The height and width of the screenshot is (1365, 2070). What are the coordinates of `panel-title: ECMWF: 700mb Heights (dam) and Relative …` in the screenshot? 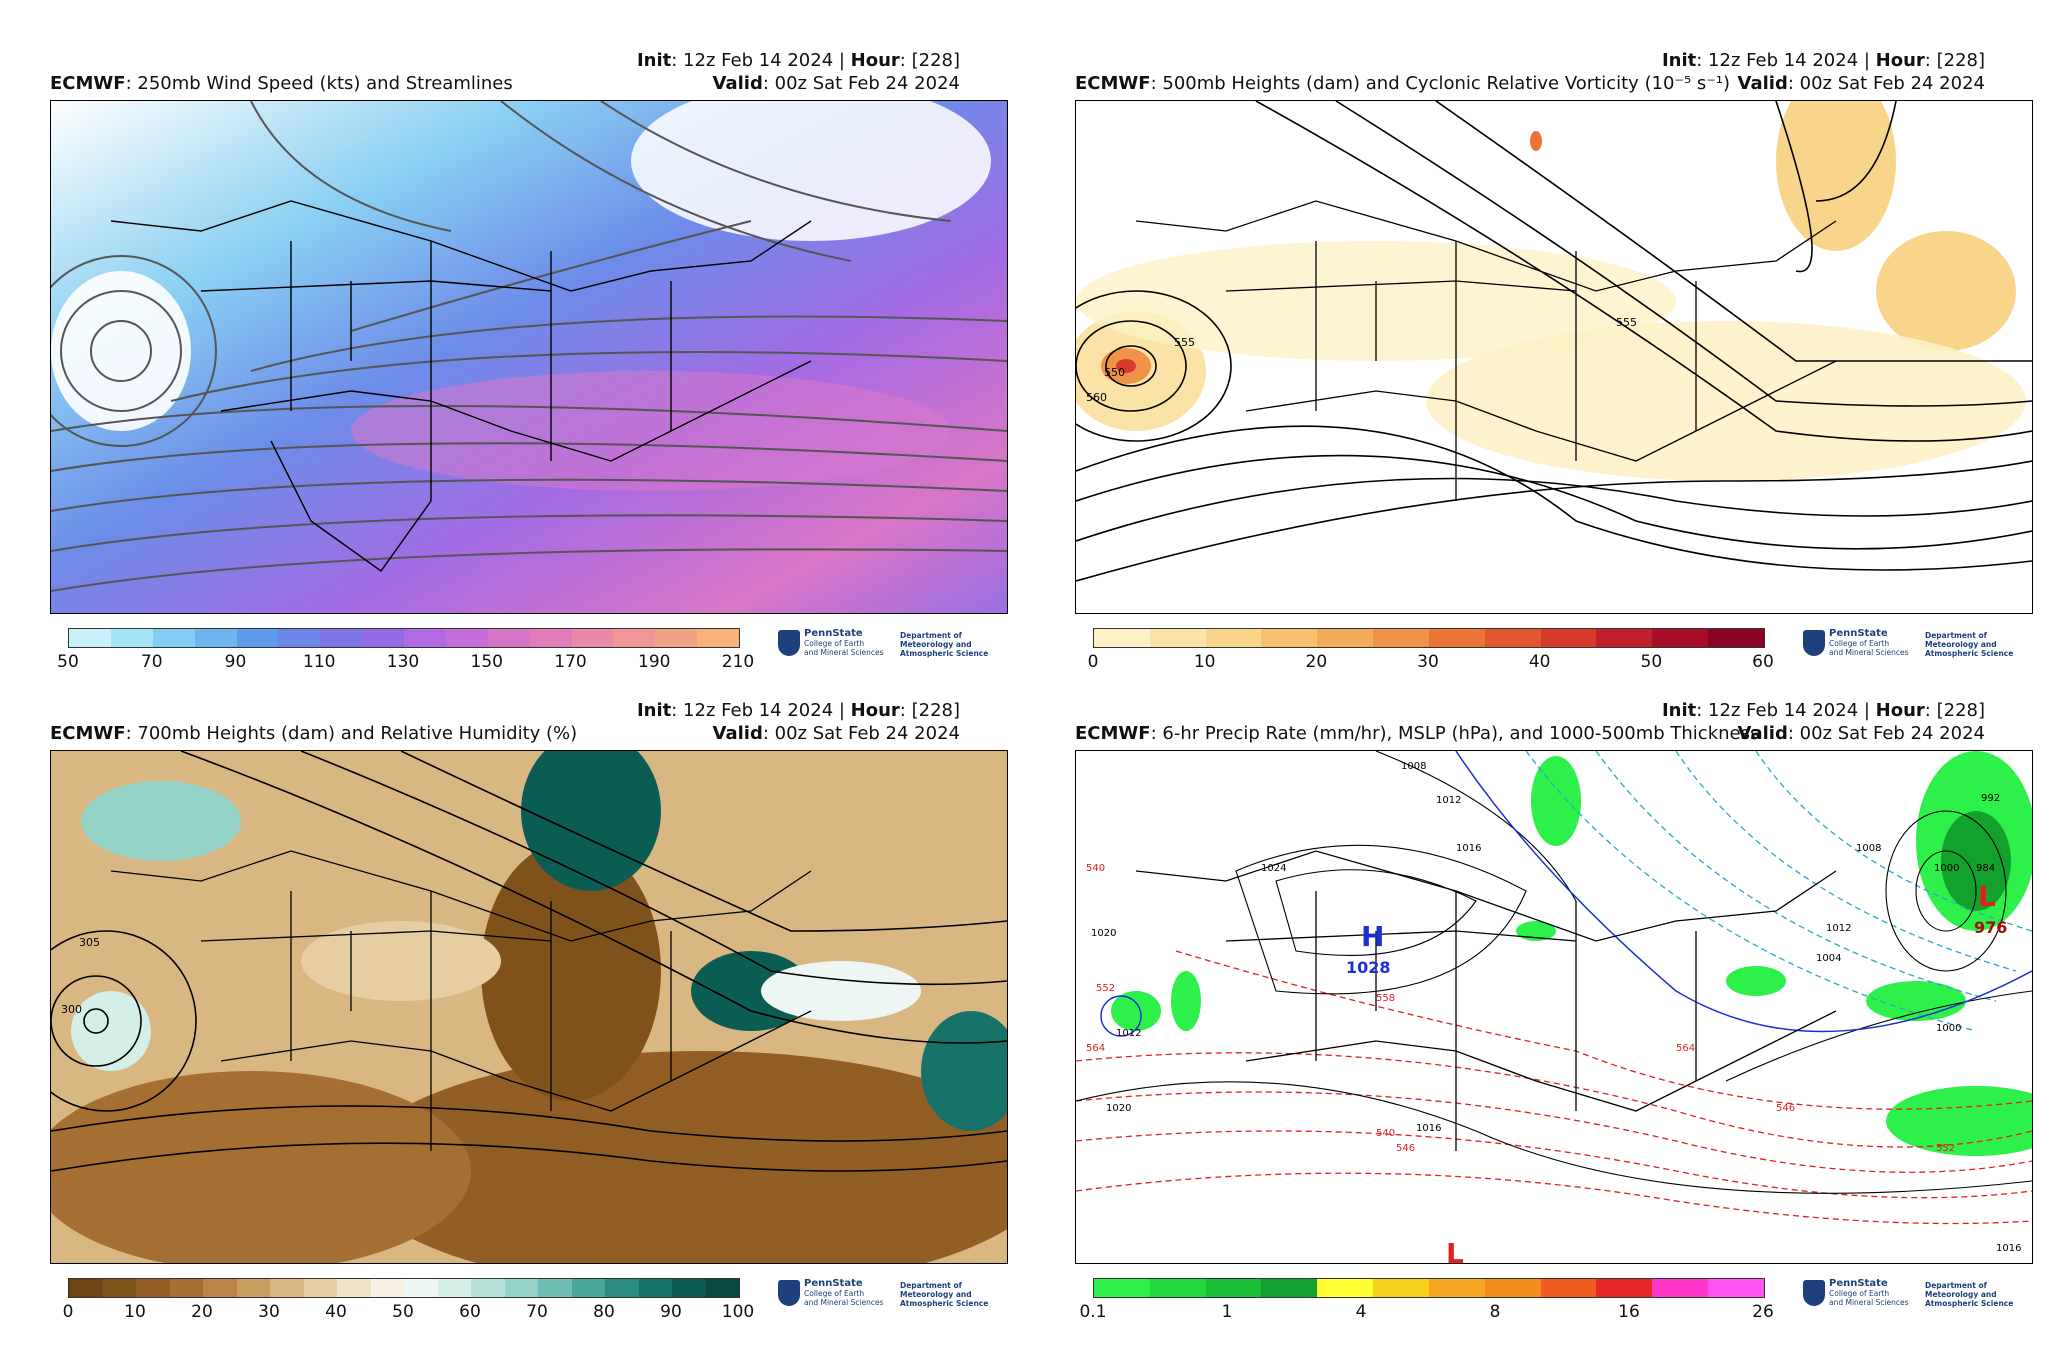 It's located at (314, 733).